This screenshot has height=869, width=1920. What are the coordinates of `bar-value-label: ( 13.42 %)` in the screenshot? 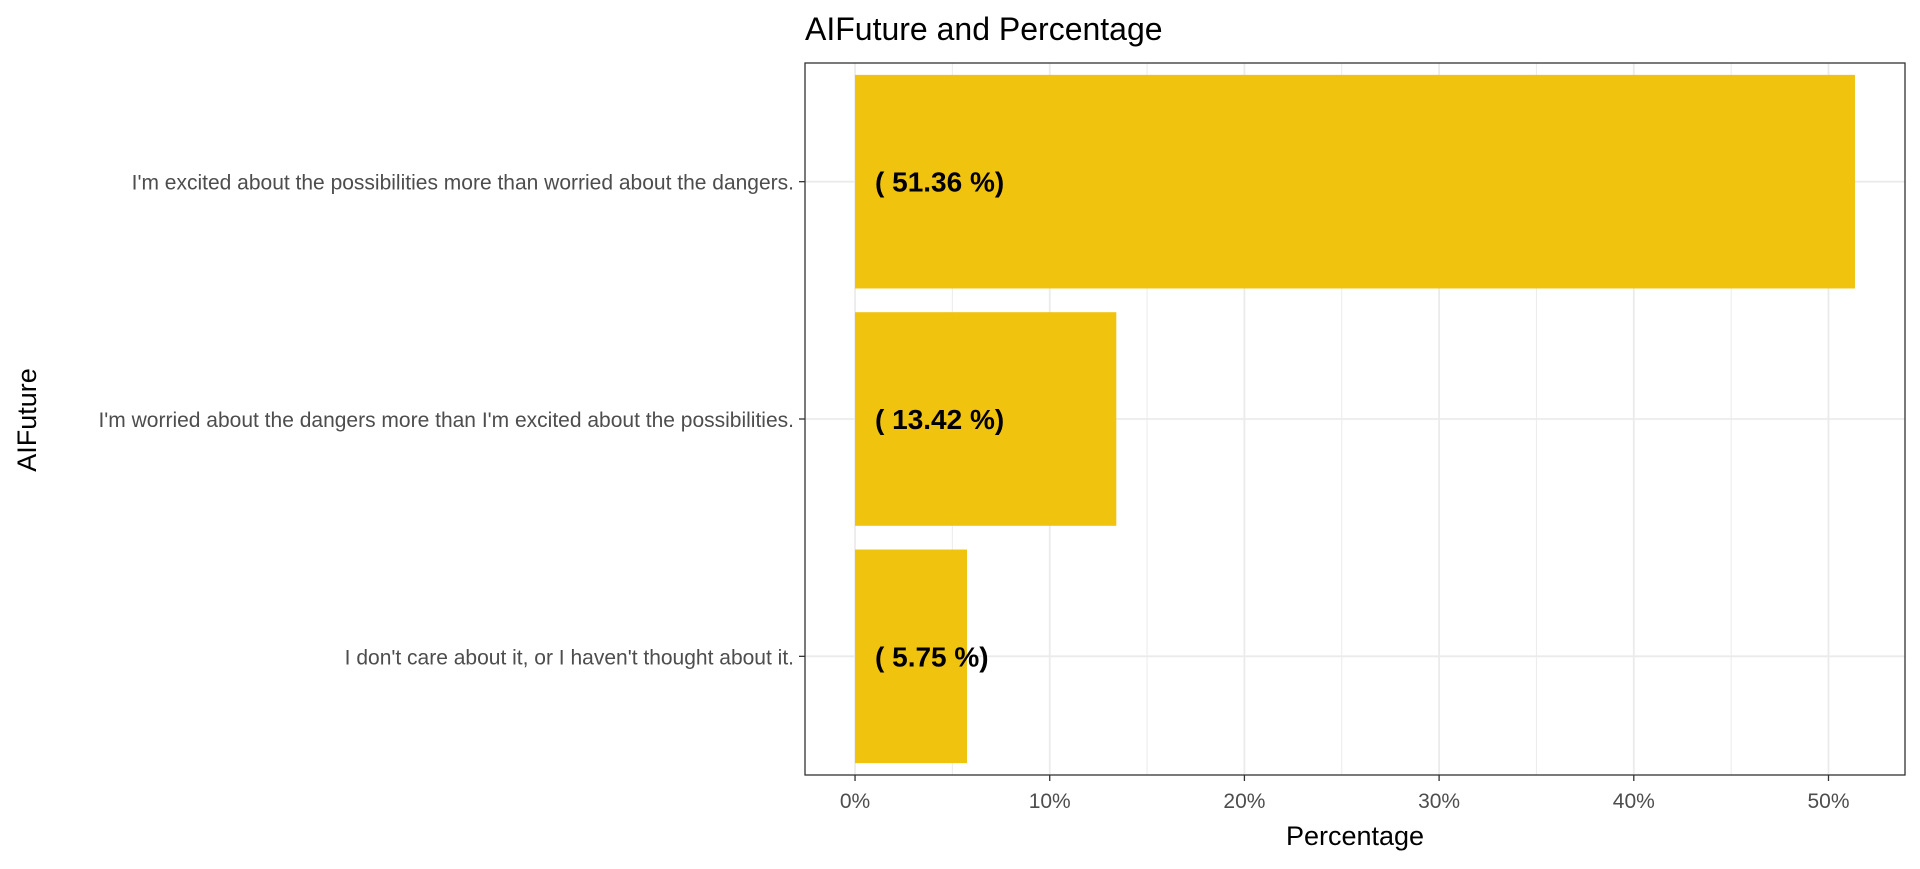 It's located at (939, 419).